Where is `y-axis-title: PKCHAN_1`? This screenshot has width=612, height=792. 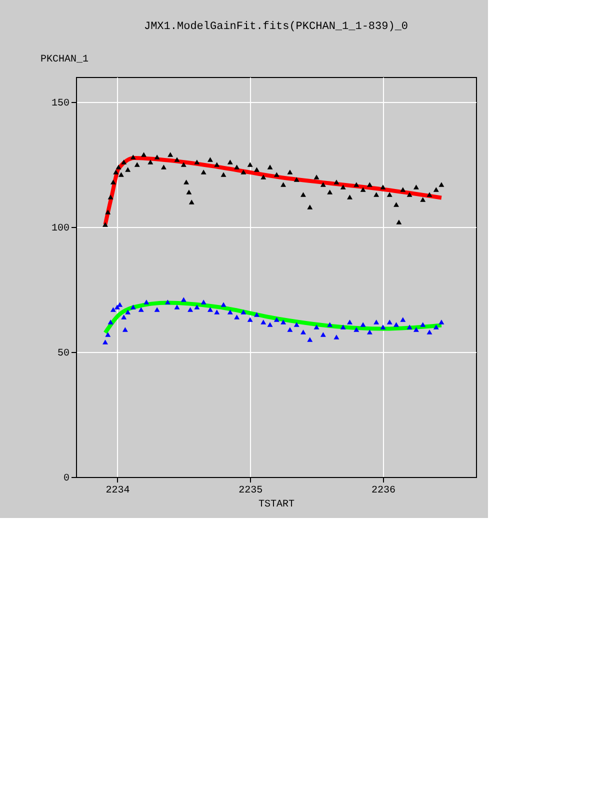 y-axis-title: PKCHAN_1 is located at coordinates (64, 60).